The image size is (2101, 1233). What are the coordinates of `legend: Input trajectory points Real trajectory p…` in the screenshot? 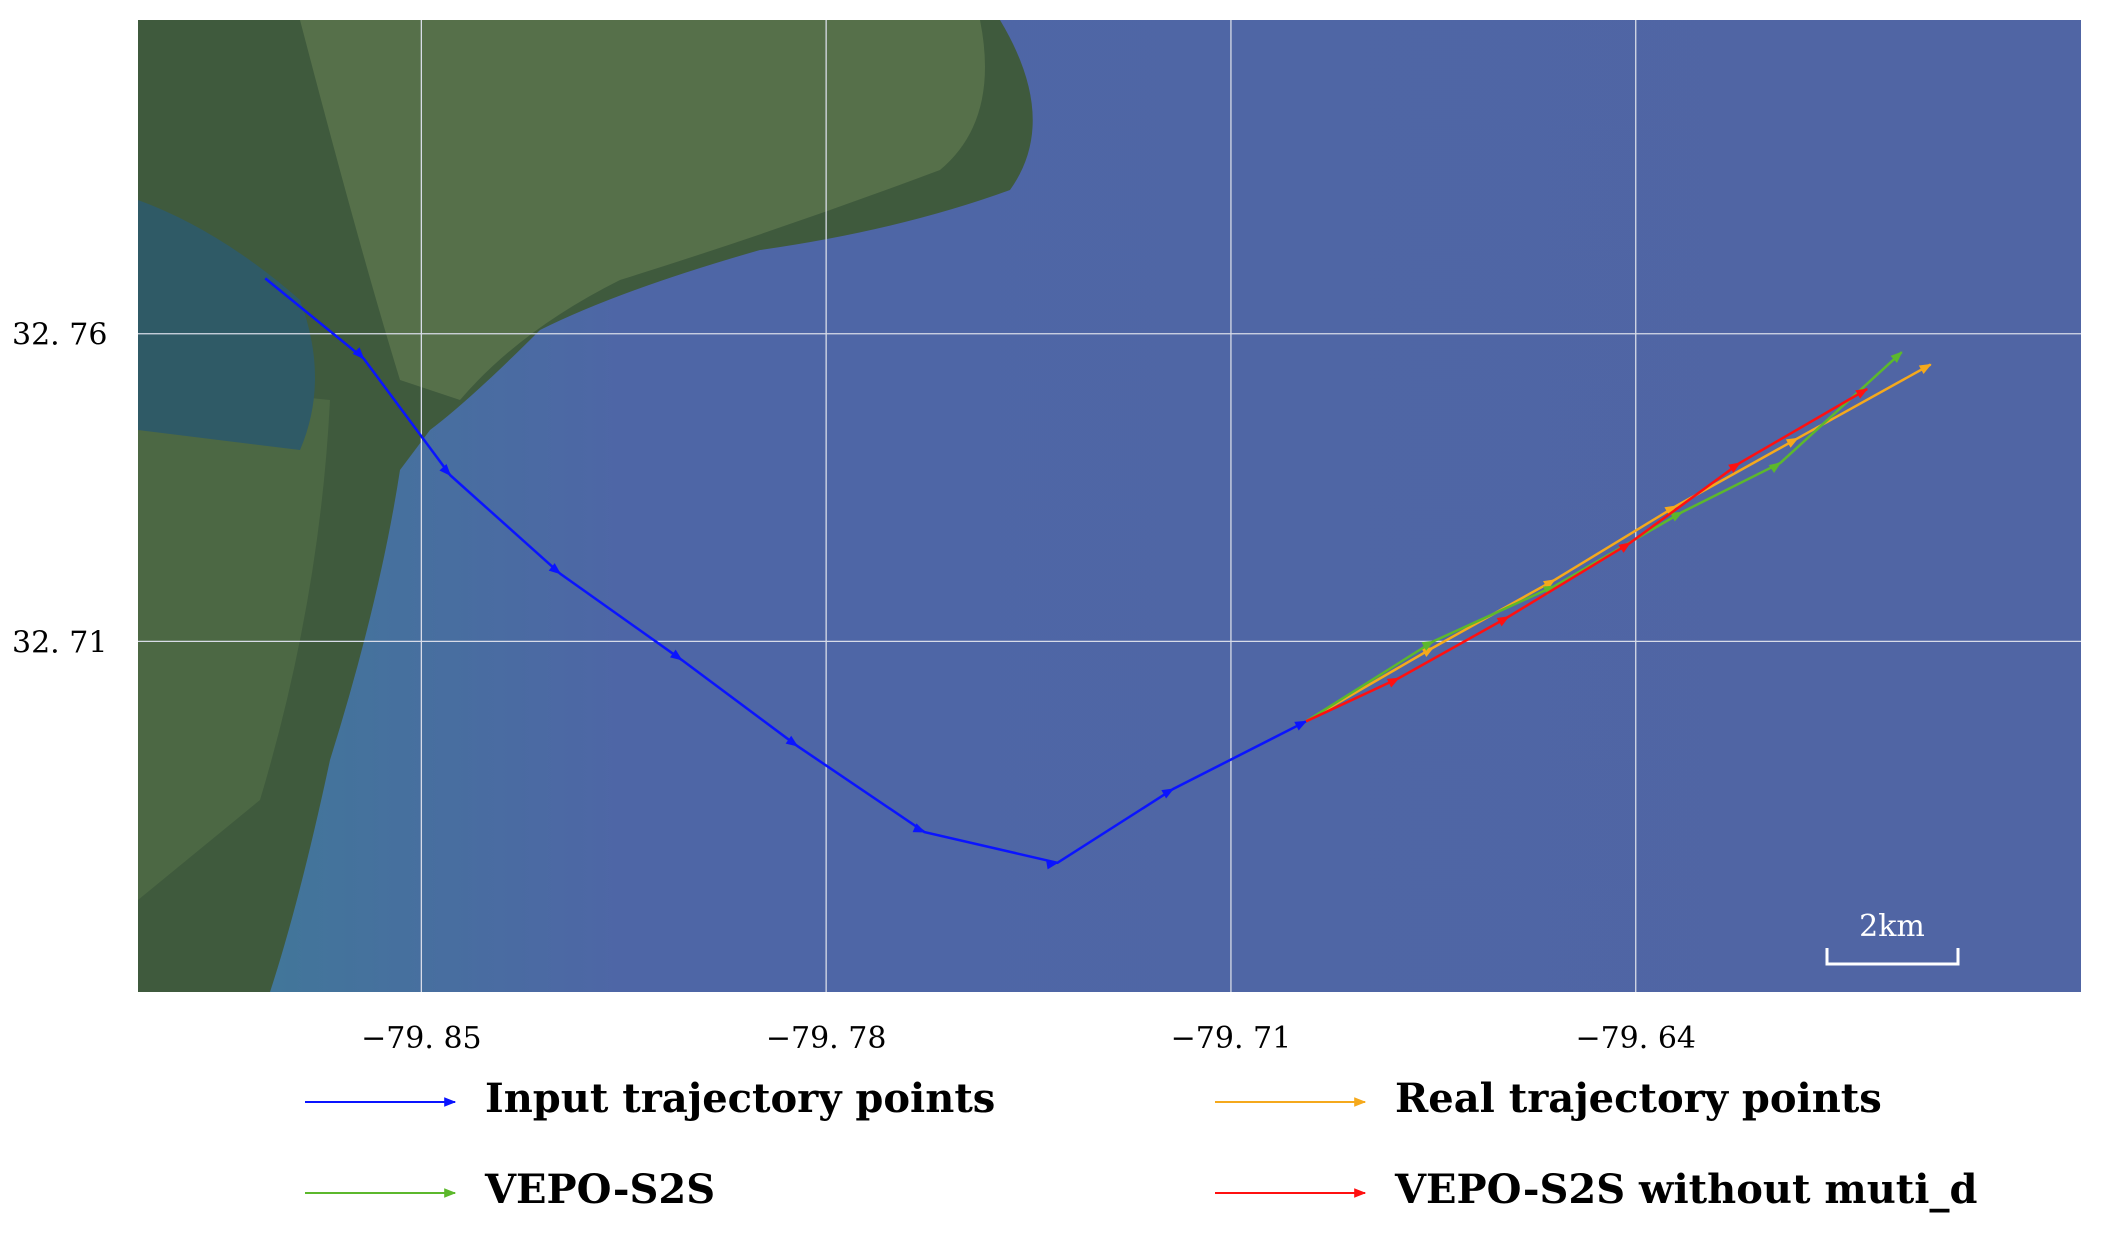 It's located at (1141, 1144).